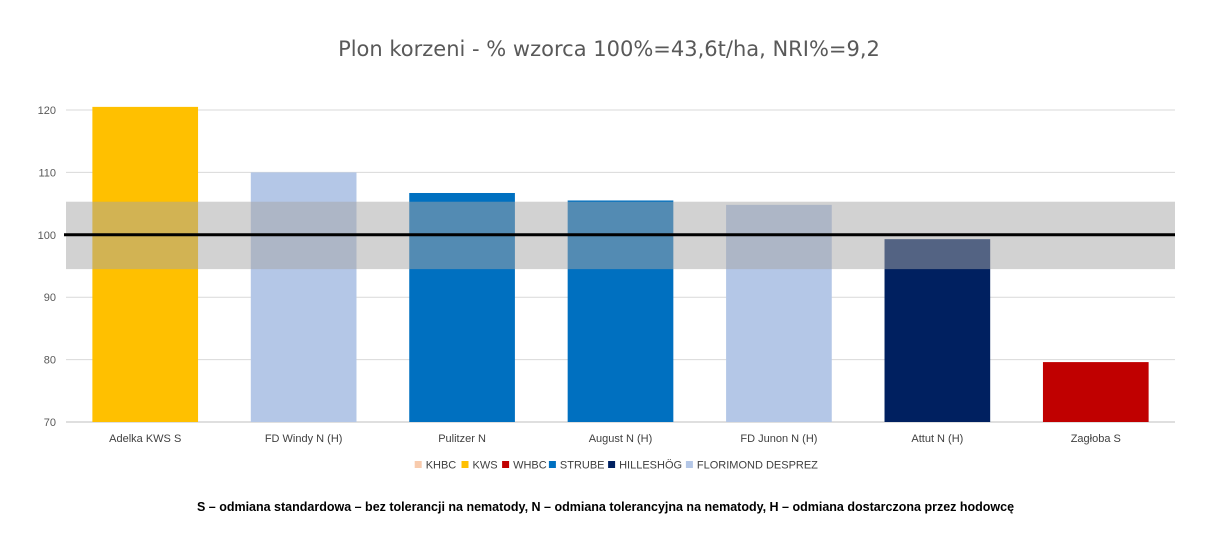 This screenshot has width=1211, height=552. What do you see at coordinates (47, 173) in the screenshot?
I see `y-tick-label: 110` at bounding box center [47, 173].